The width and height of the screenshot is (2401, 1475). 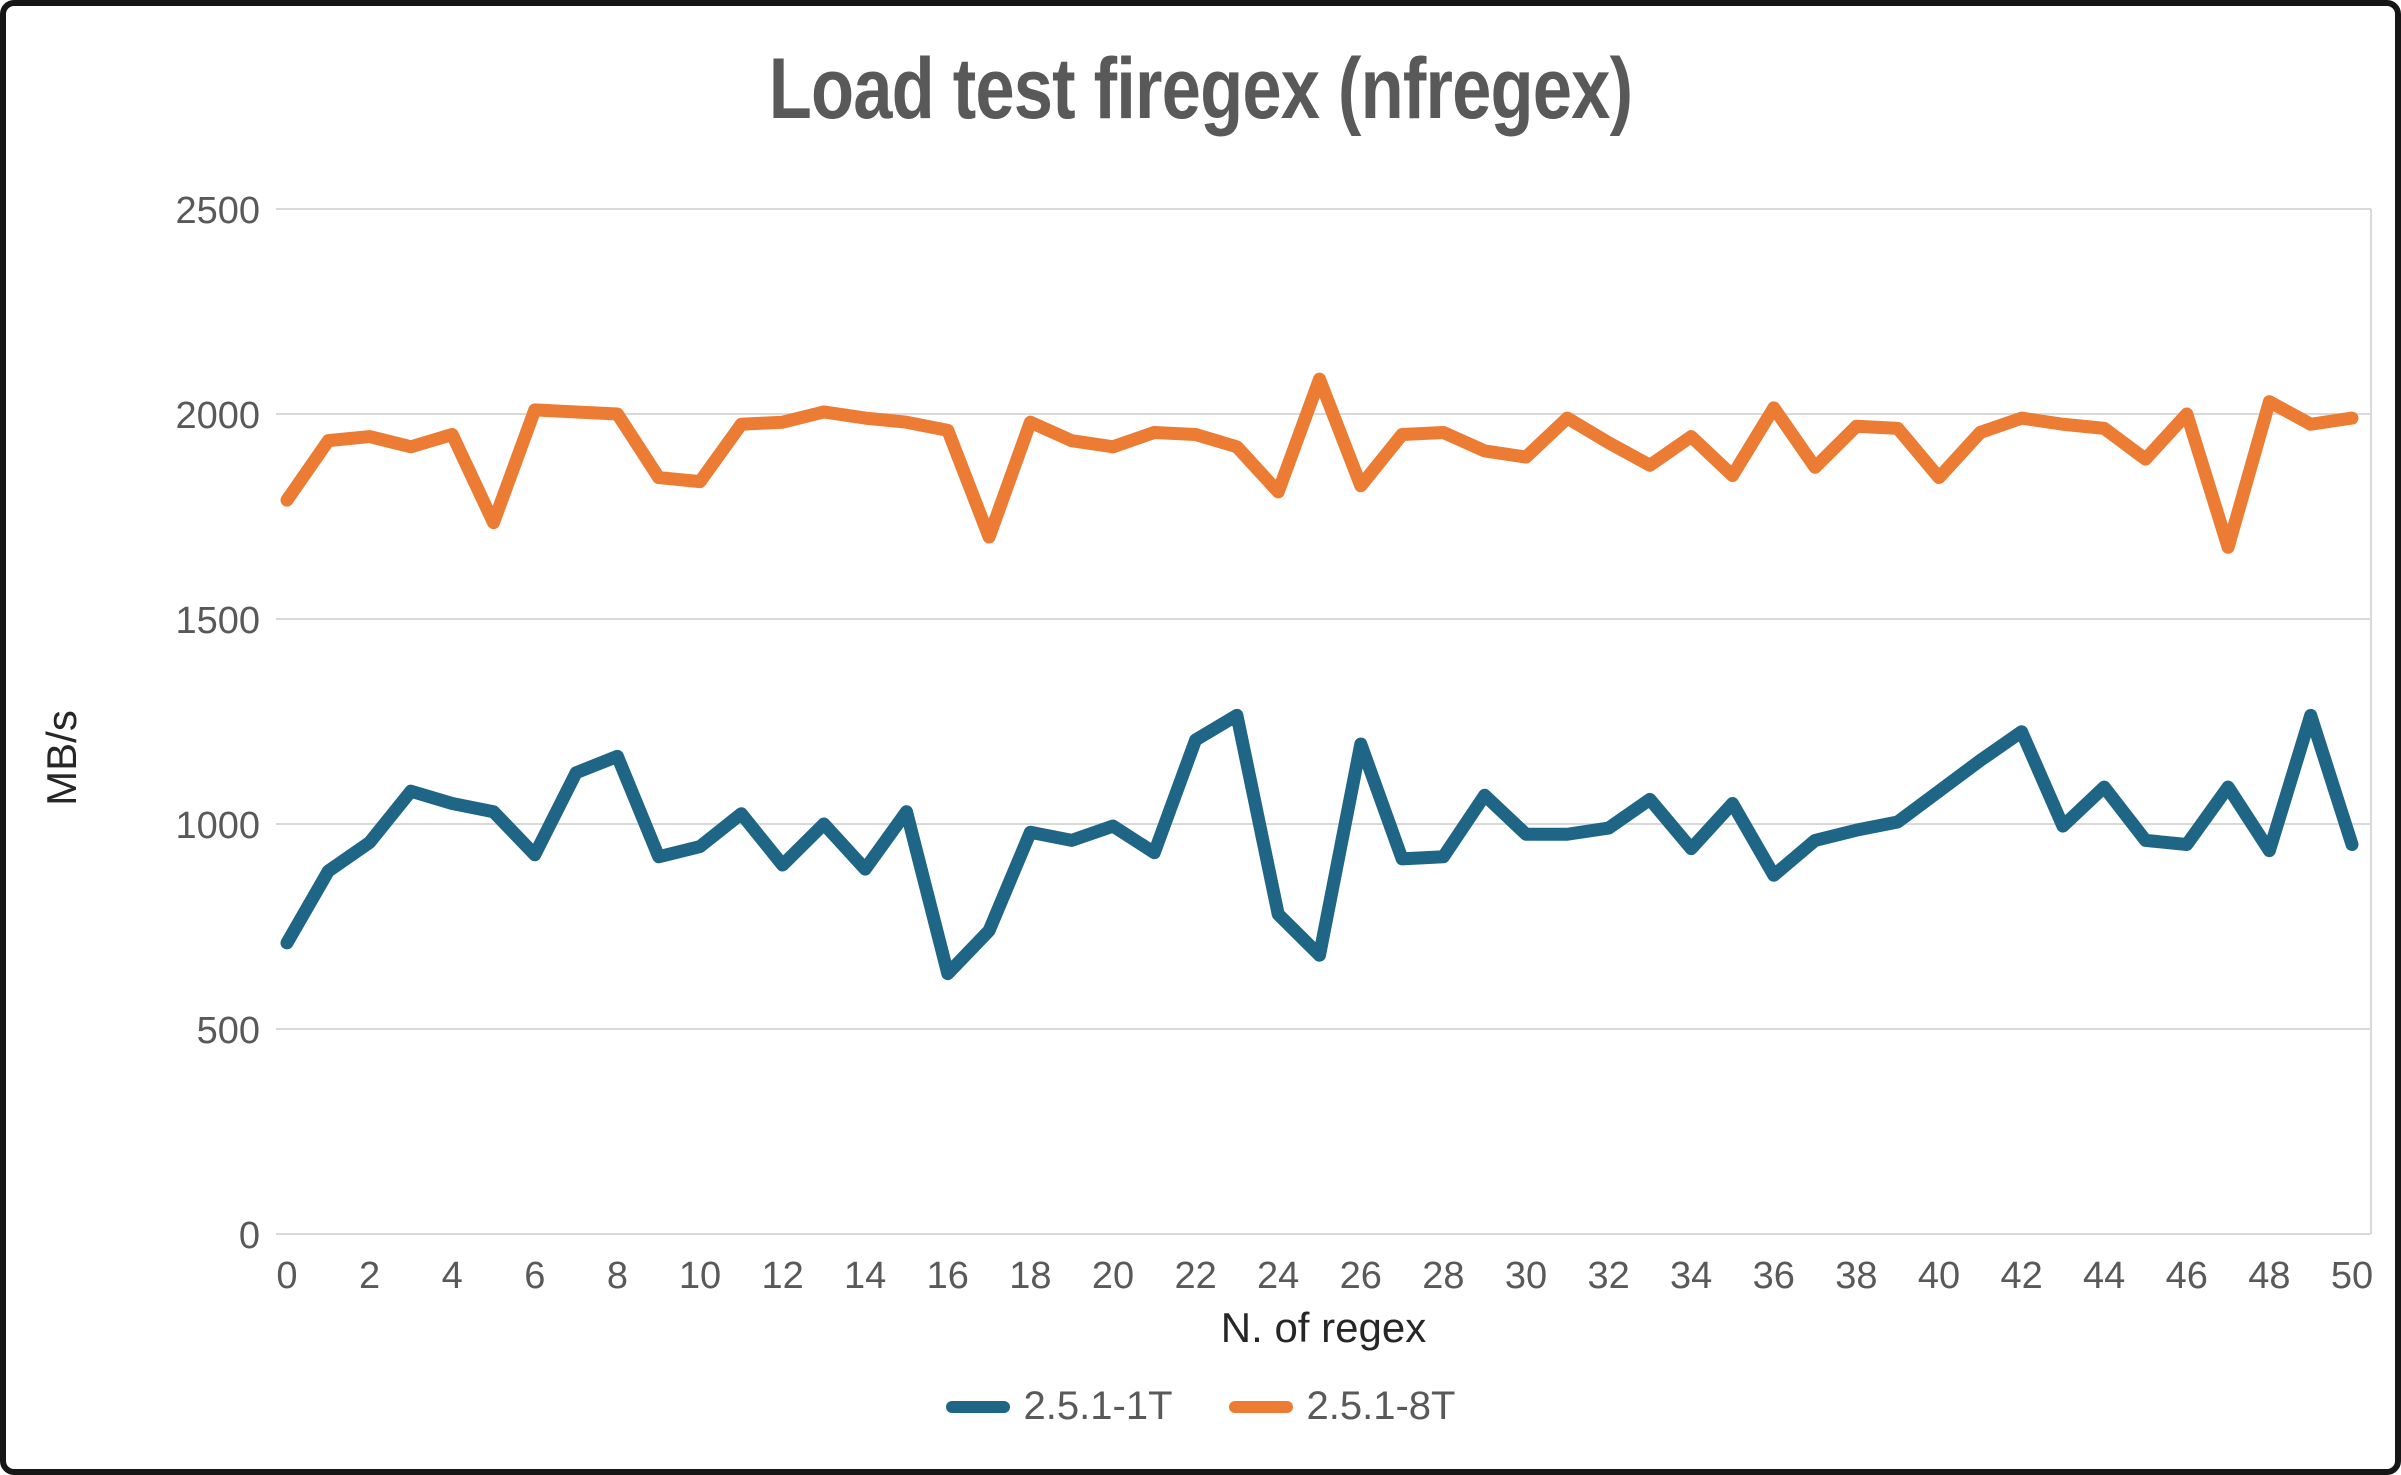 What do you see at coordinates (1608, 1276) in the screenshot?
I see `x-tick-label: 32` at bounding box center [1608, 1276].